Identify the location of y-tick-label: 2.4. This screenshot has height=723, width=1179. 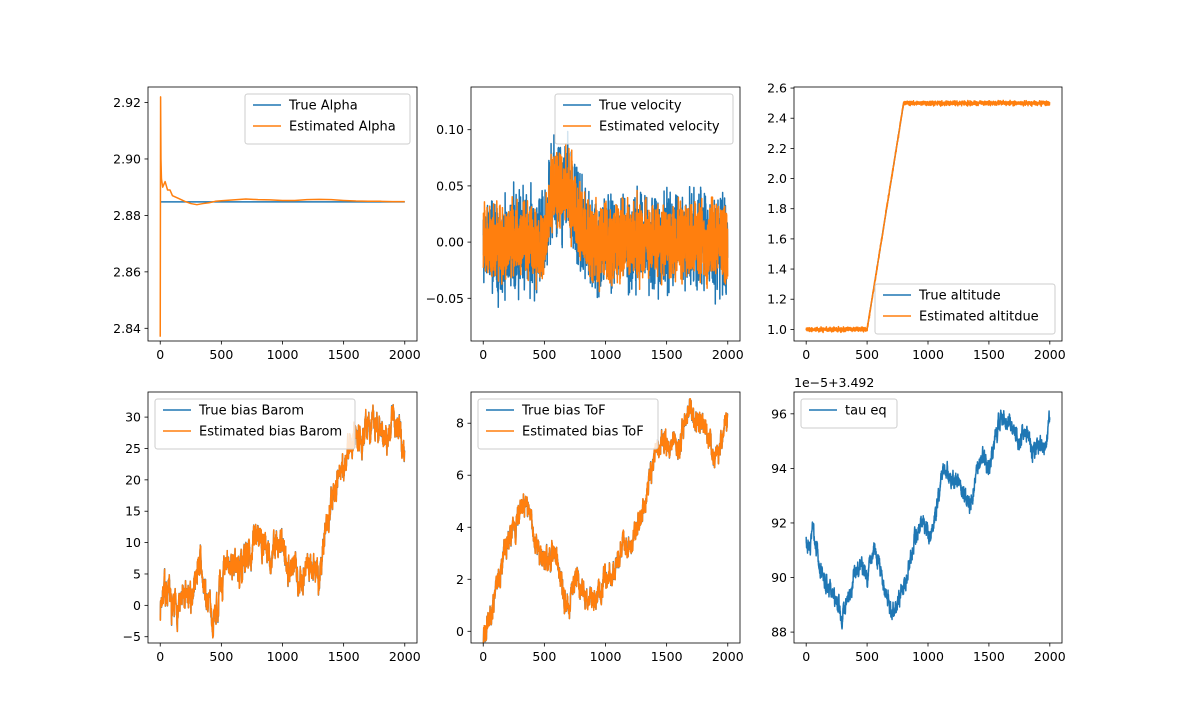
(777, 118).